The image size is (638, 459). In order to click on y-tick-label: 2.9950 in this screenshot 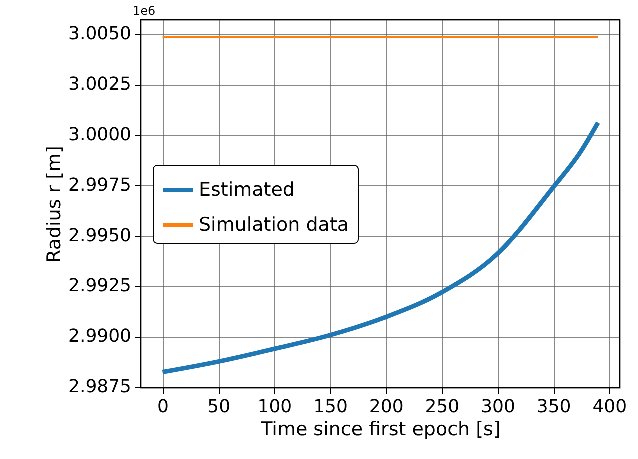, I will do `click(100, 235)`.